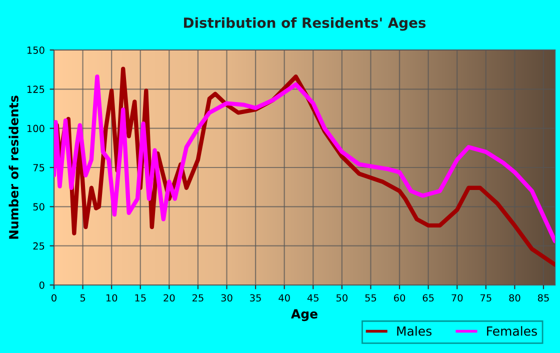  Describe the element at coordinates (35, 128) in the screenshot. I see `y-tick-label: 100` at that location.